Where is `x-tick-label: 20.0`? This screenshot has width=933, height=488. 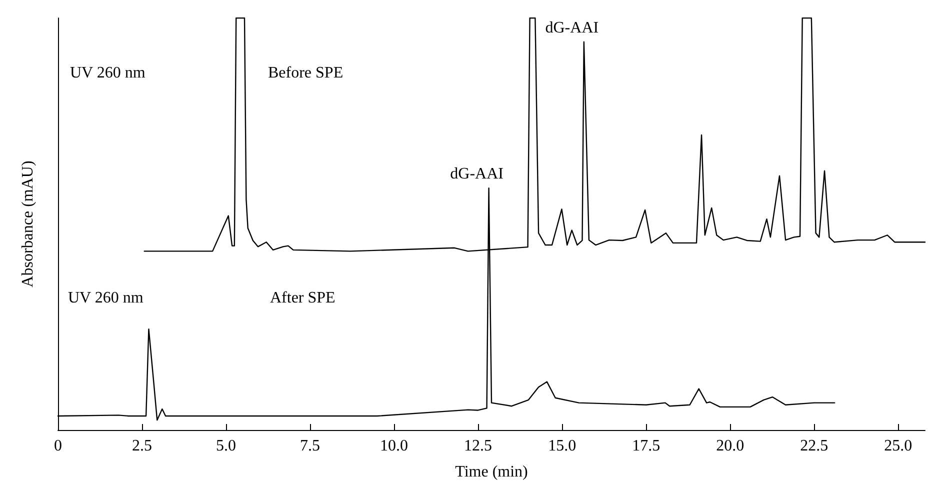
x-tick-label: 20.0 is located at coordinates (730, 446).